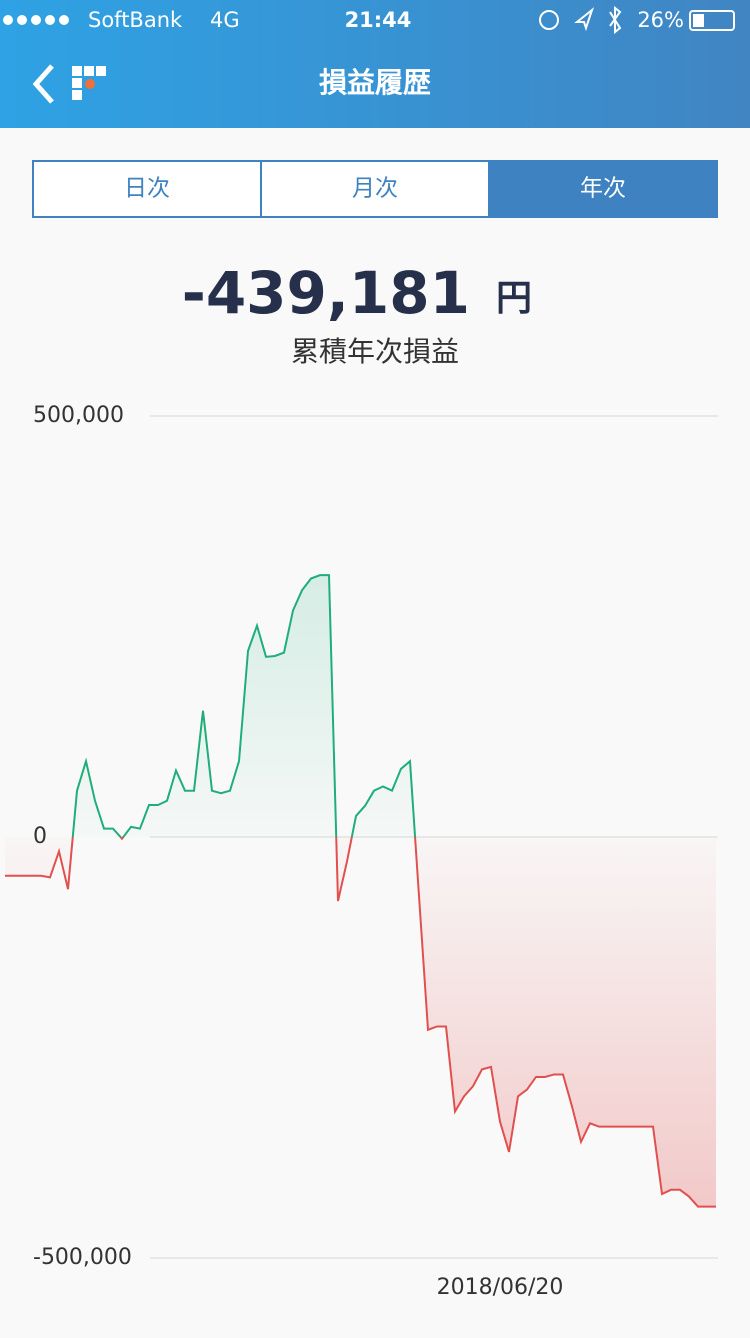  I want to click on tab-label: 年次, so click(603, 189).